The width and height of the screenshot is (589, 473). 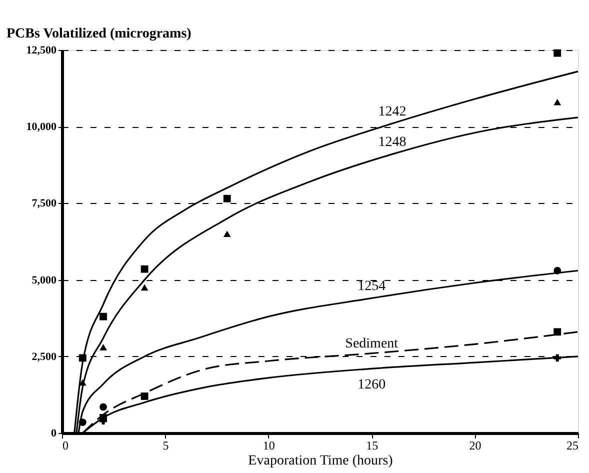 I want to click on y-tick-label: 2,500, so click(x=44, y=356).